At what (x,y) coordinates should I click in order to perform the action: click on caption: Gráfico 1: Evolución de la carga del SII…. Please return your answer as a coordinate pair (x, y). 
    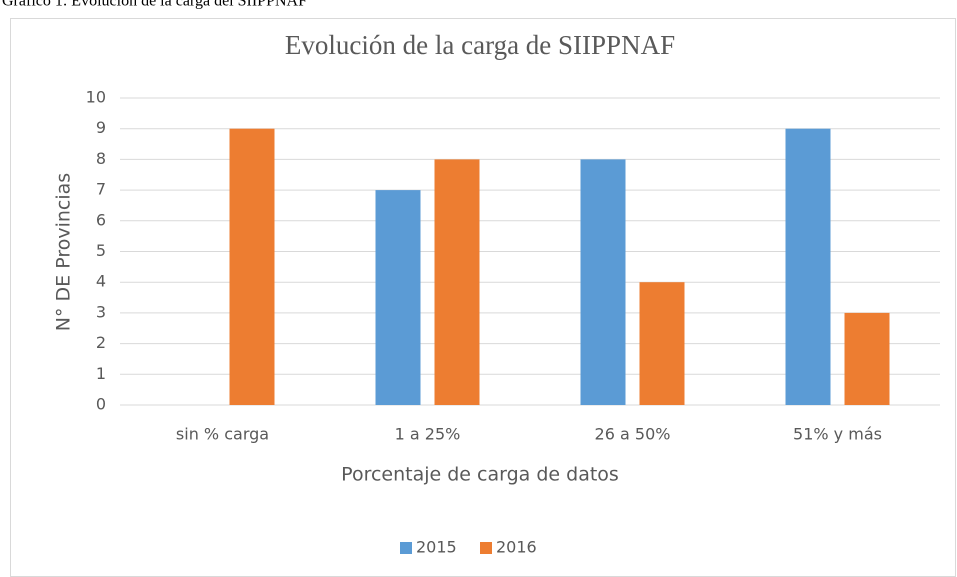
    Looking at the image, I should click on (154, 5).